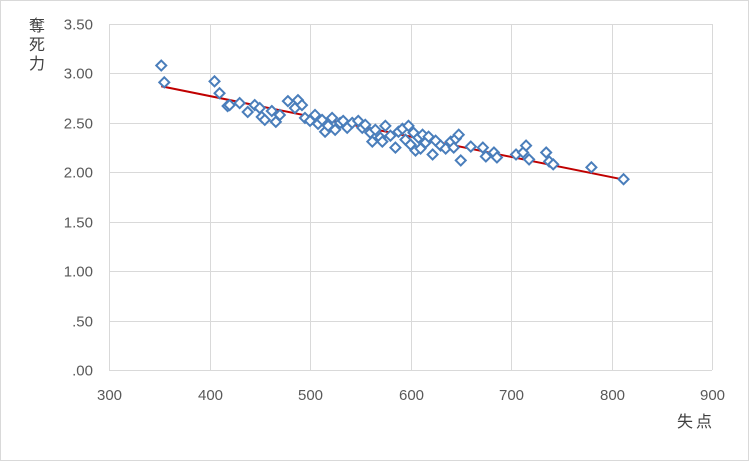 The height and width of the screenshot is (462, 749). Describe the element at coordinates (78, 198) in the screenshot. I see `y-tick-labels: .00 .50 1.00 1.50 2.00 2.50 3.00 3.50` at that location.